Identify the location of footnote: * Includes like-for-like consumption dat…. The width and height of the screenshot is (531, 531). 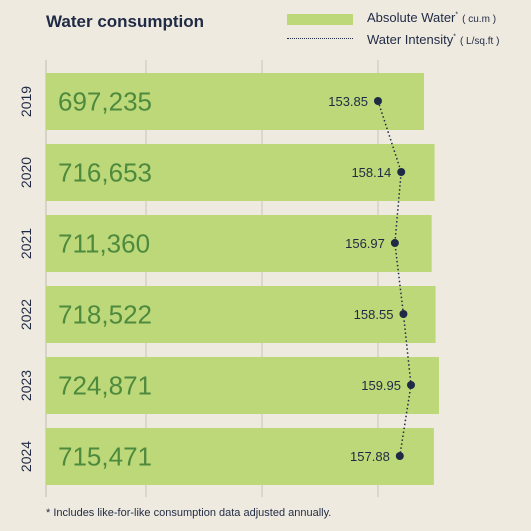
(189, 513).